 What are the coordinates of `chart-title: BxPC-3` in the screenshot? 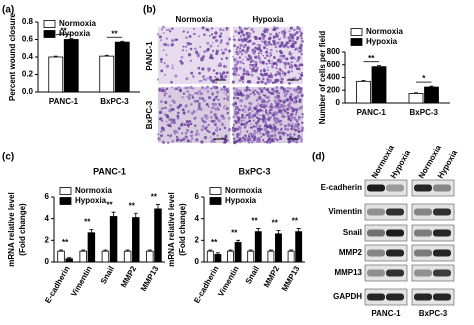 It's located at (254, 171).